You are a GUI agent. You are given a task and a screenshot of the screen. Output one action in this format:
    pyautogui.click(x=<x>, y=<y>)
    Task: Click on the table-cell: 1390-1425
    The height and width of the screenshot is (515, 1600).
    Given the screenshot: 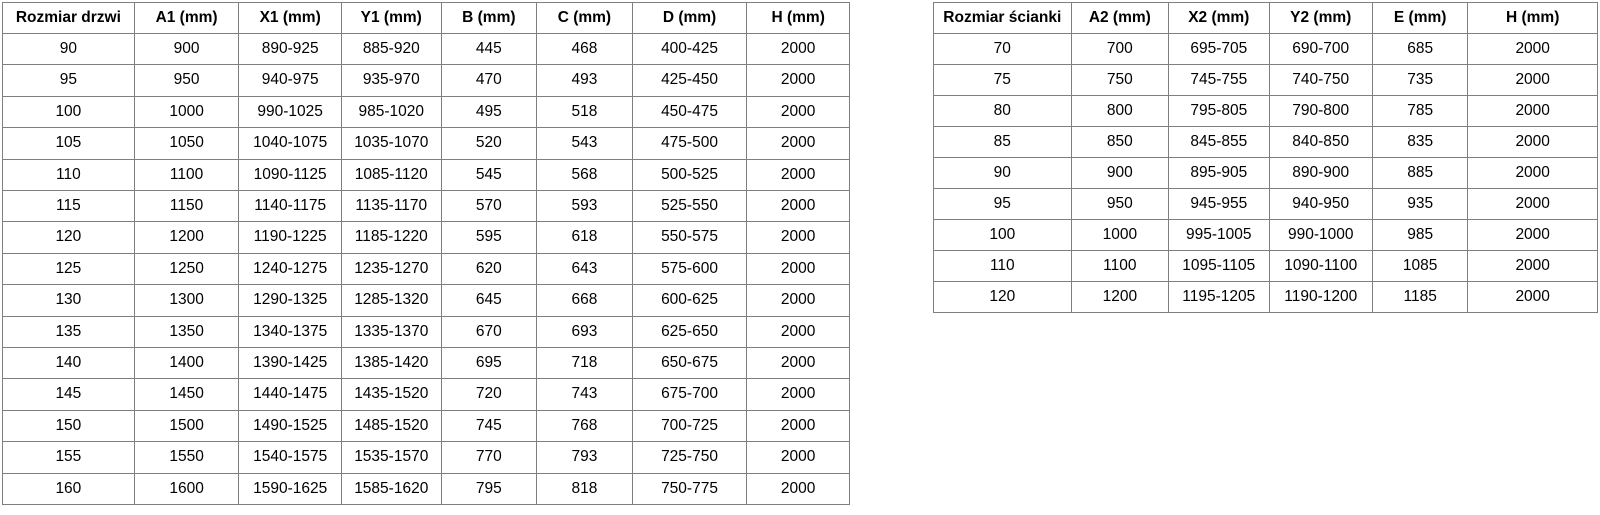 What is the action you would take?
    pyautogui.click(x=290, y=363)
    